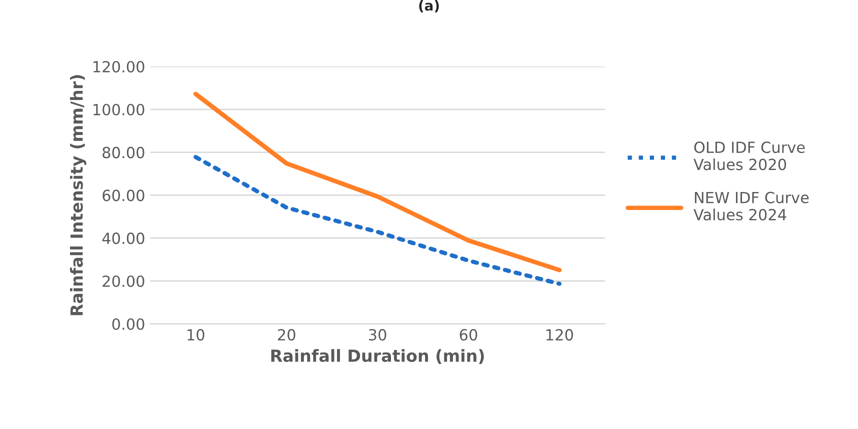 Image resolution: width=858 pixels, height=429 pixels. Describe the element at coordinates (78, 195) in the screenshot. I see `y-axis-title: Rainfall Intensity (mm/hr)` at that location.